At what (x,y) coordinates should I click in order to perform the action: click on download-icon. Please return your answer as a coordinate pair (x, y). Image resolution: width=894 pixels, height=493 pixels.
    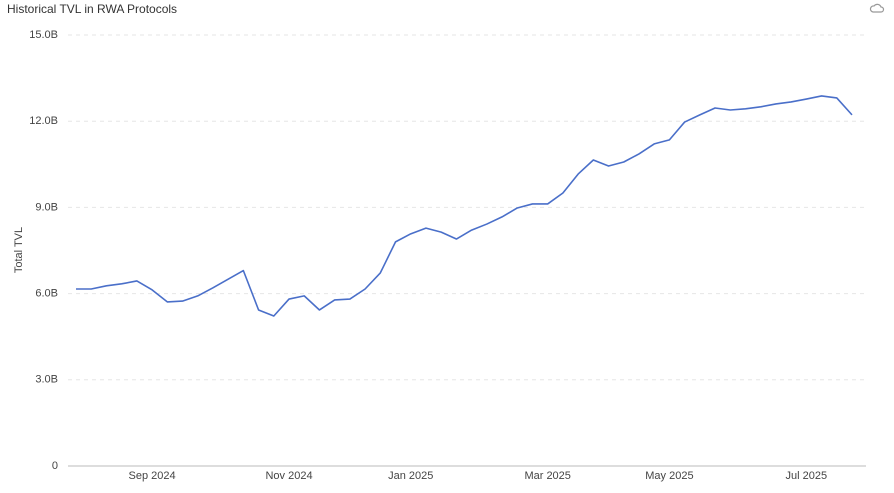
    Looking at the image, I should click on (877, 8).